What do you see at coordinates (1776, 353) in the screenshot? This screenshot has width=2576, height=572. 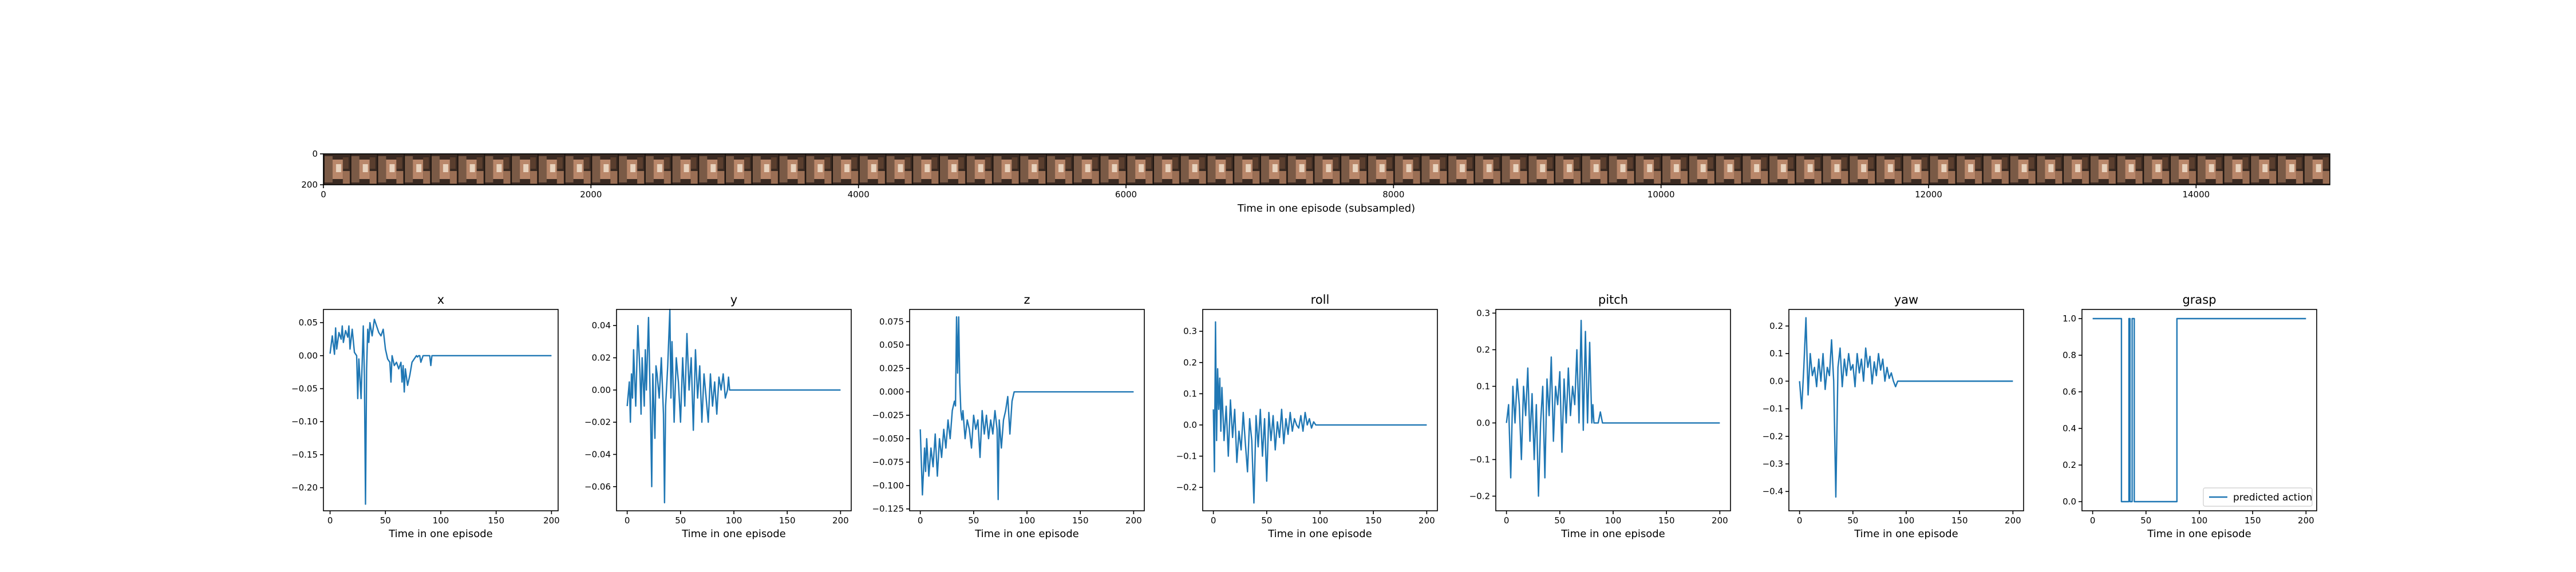 I see `yaw-y-tick-label: 0.1` at bounding box center [1776, 353].